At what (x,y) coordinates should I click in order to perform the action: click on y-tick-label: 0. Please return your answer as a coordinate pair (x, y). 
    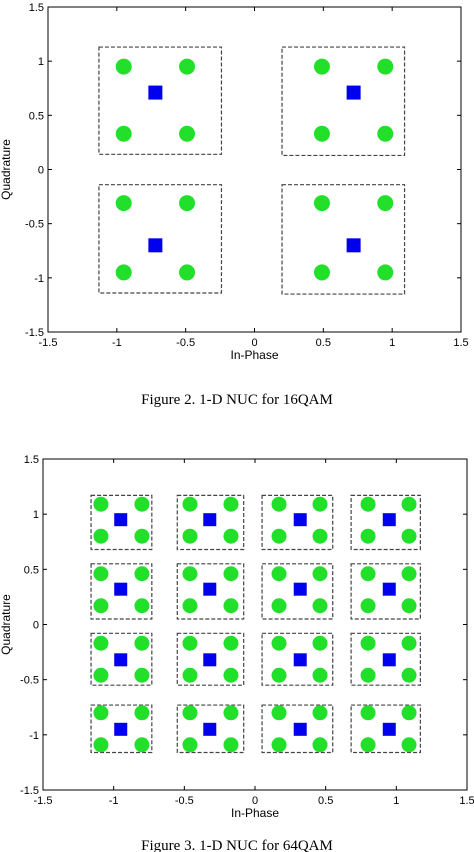
    Looking at the image, I should click on (41, 171).